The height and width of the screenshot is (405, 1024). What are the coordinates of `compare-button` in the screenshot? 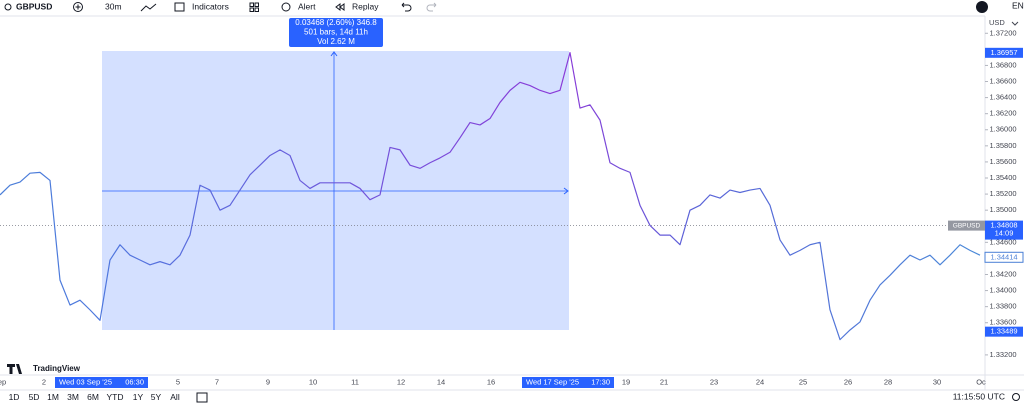 It's located at (78, 7).